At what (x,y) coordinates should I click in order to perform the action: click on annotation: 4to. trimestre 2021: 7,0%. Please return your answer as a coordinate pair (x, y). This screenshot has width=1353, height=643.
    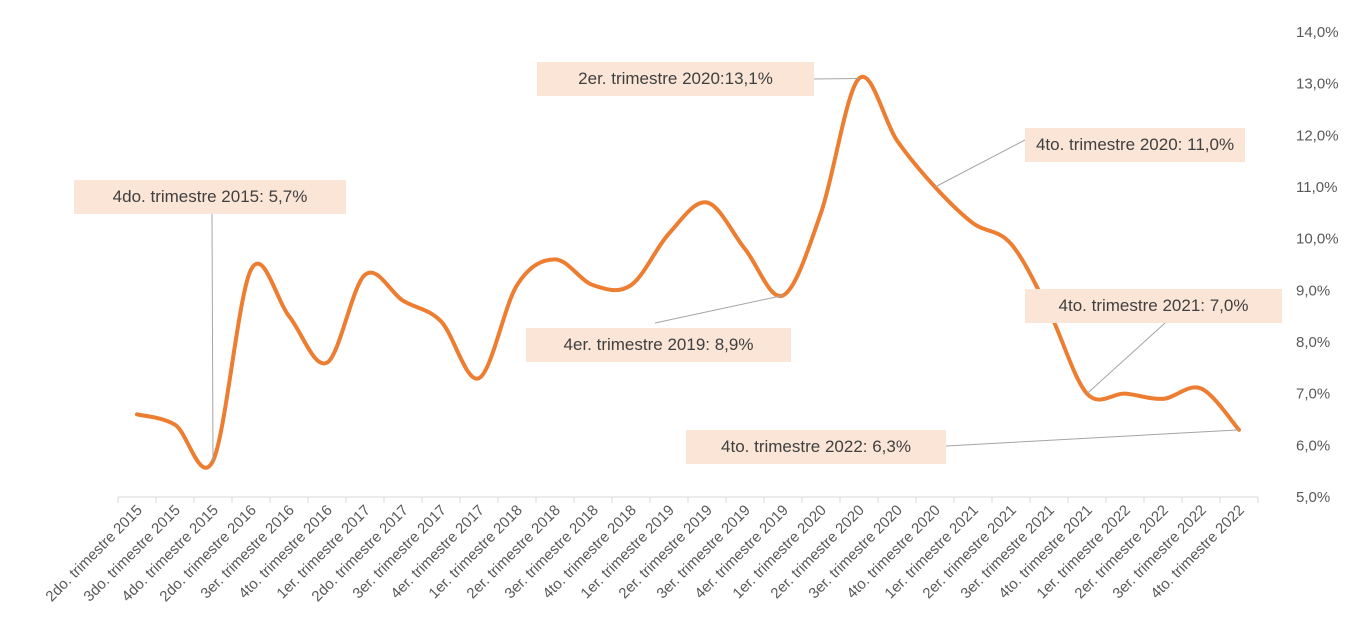
    Looking at the image, I should click on (1153, 306).